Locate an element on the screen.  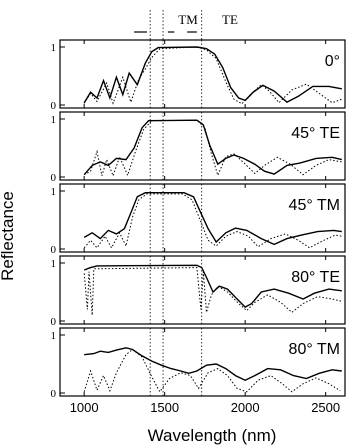
x-axis: 1000 1500 2000 2500 is located at coordinates (205, 407).